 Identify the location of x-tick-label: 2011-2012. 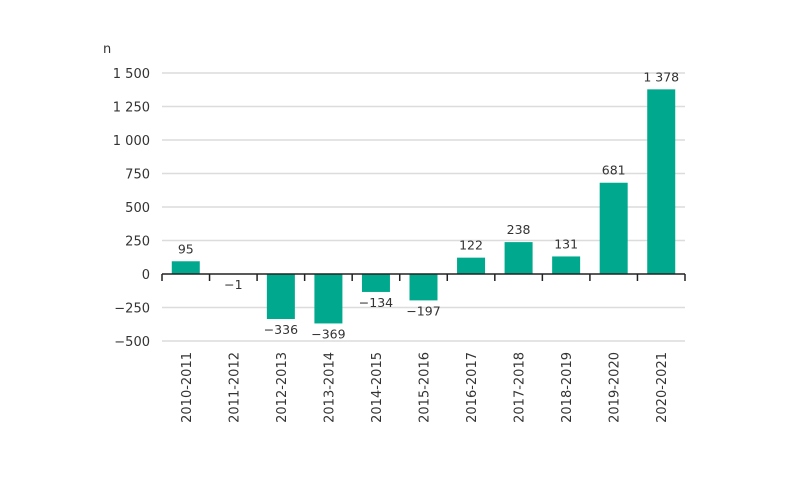
(234, 387).